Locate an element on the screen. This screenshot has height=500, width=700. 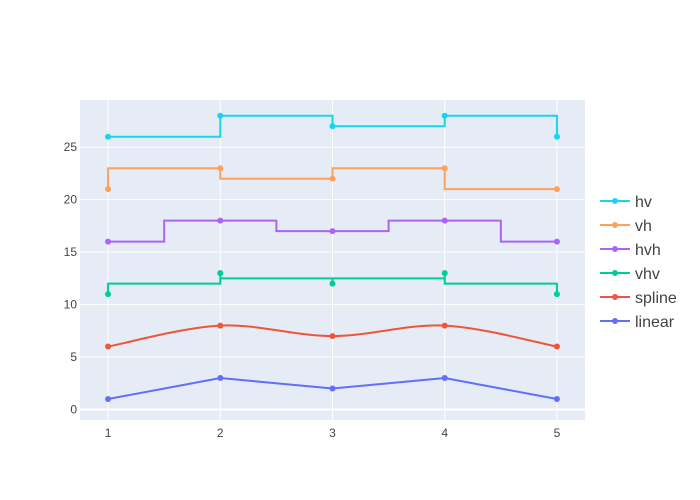
x-tick-label: 4 is located at coordinates (444, 433).